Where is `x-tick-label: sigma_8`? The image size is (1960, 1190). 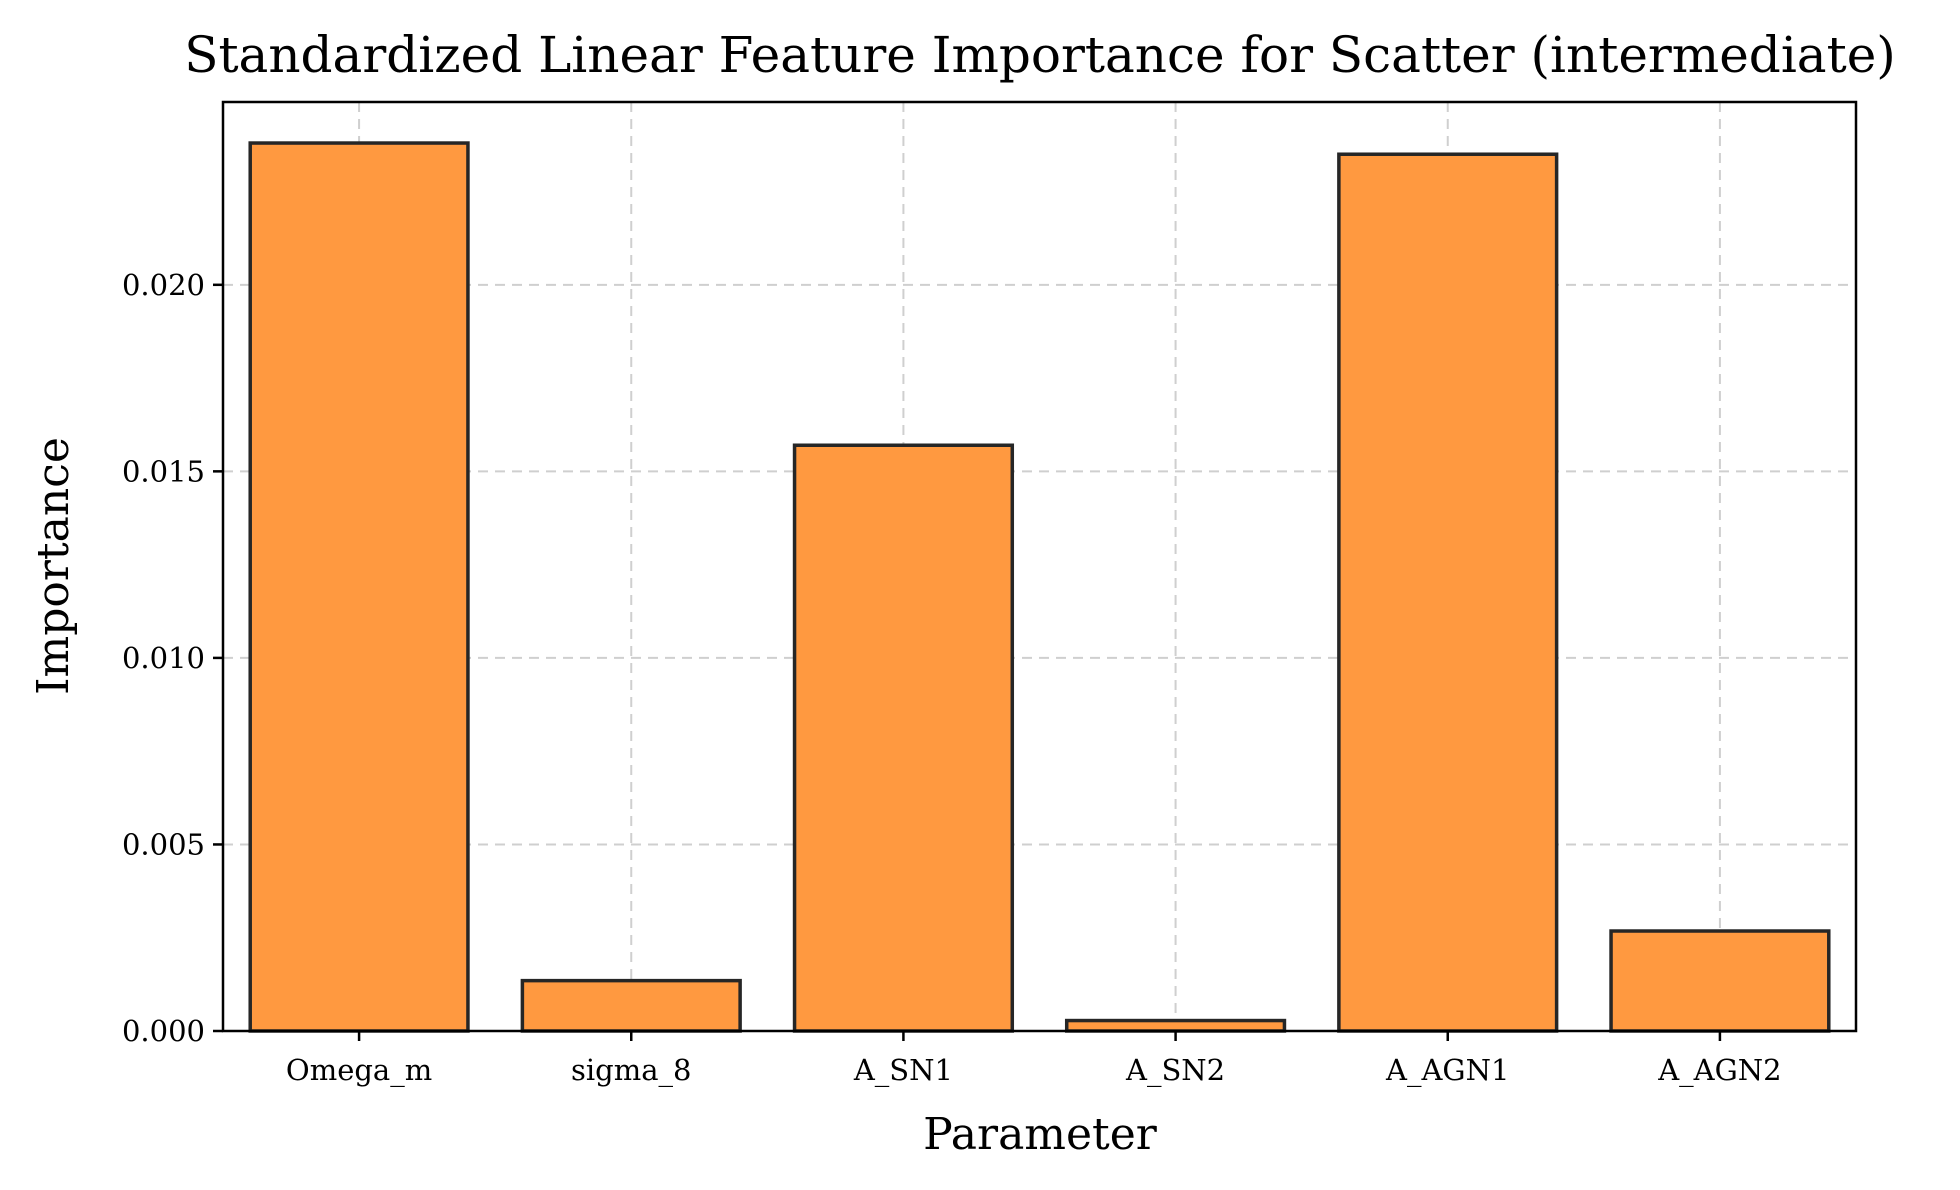
x-tick-label: sigma_8 is located at coordinates (631, 1070).